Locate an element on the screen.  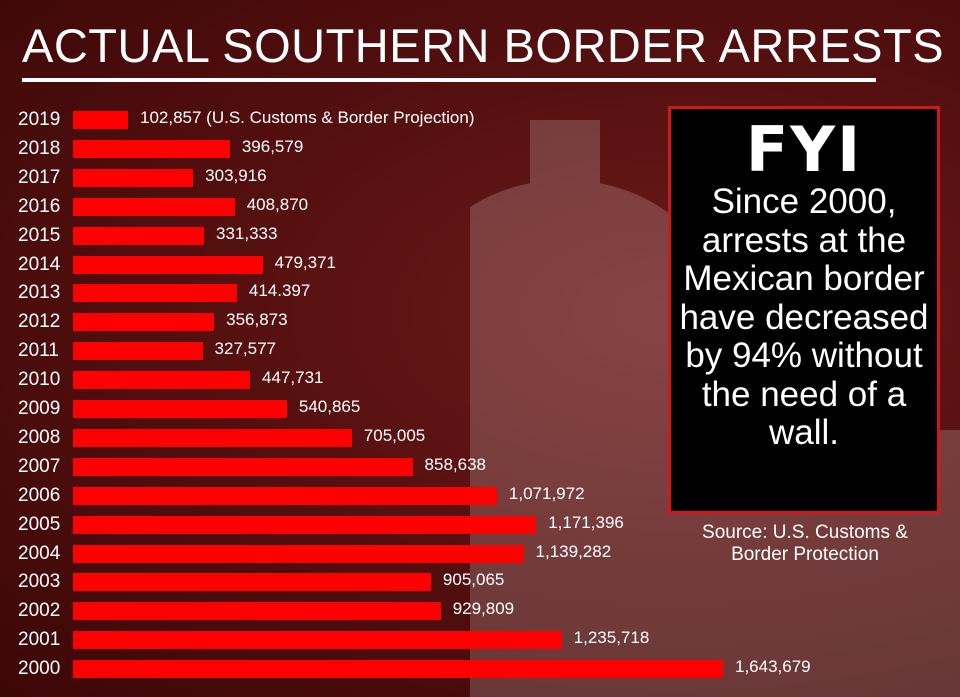
bar-2012 is located at coordinates (144, 322).